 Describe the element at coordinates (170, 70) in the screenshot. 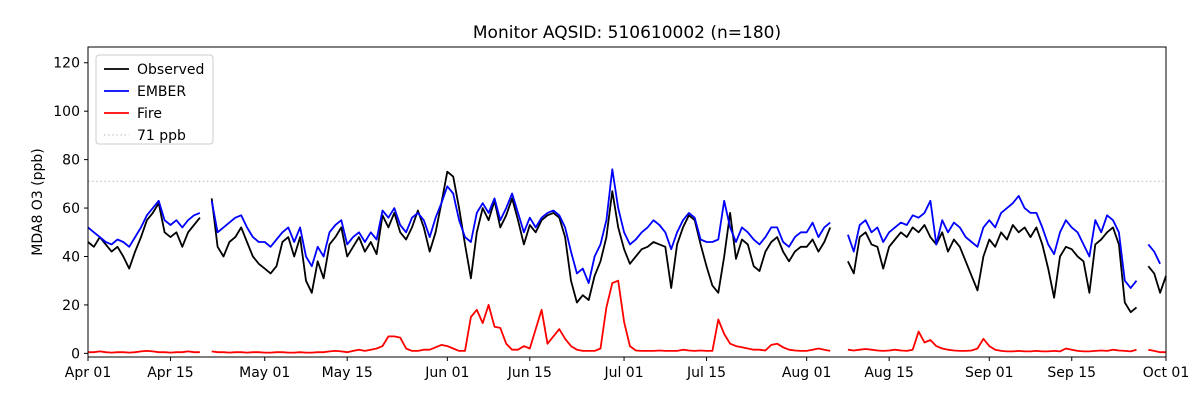

I see `legend-label-1: Observed` at that location.